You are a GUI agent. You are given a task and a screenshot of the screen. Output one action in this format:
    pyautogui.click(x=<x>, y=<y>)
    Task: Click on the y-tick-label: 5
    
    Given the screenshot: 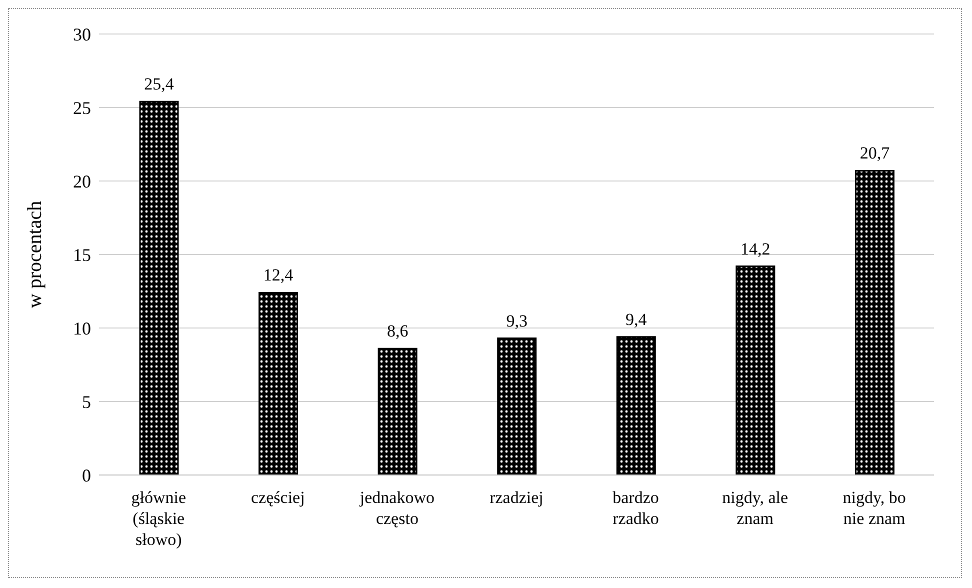 What is the action you would take?
    pyautogui.click(x=86, y=402)
    